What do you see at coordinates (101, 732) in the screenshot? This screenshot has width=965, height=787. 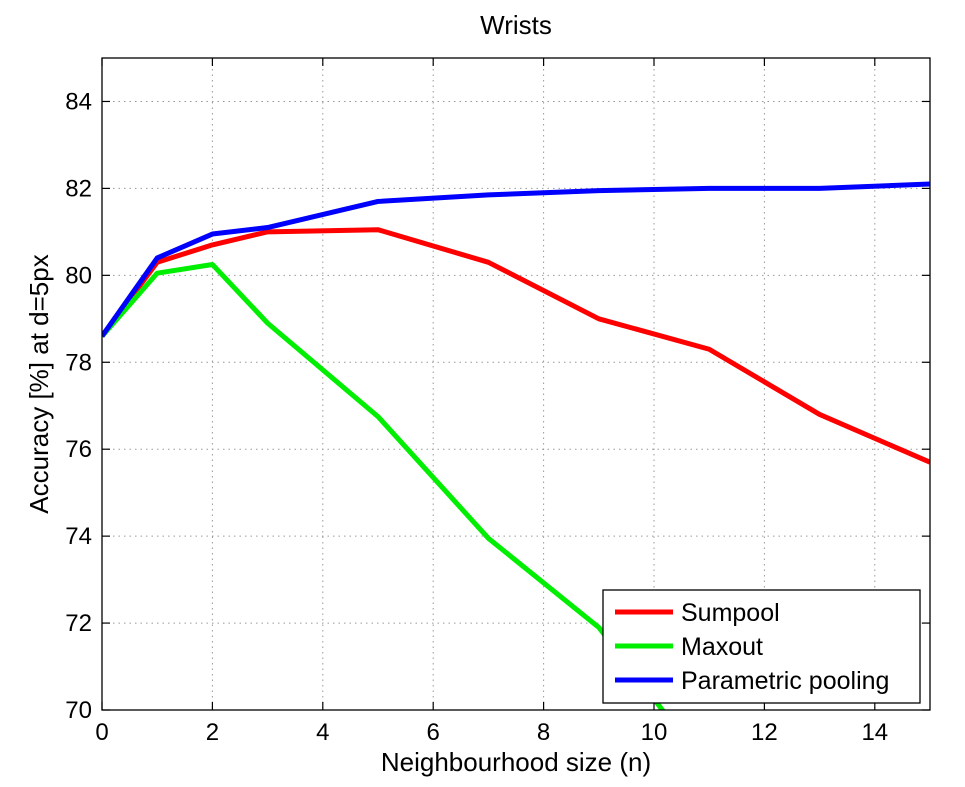 I see `x-tick-label: 0` at bounding box center [101, 732].